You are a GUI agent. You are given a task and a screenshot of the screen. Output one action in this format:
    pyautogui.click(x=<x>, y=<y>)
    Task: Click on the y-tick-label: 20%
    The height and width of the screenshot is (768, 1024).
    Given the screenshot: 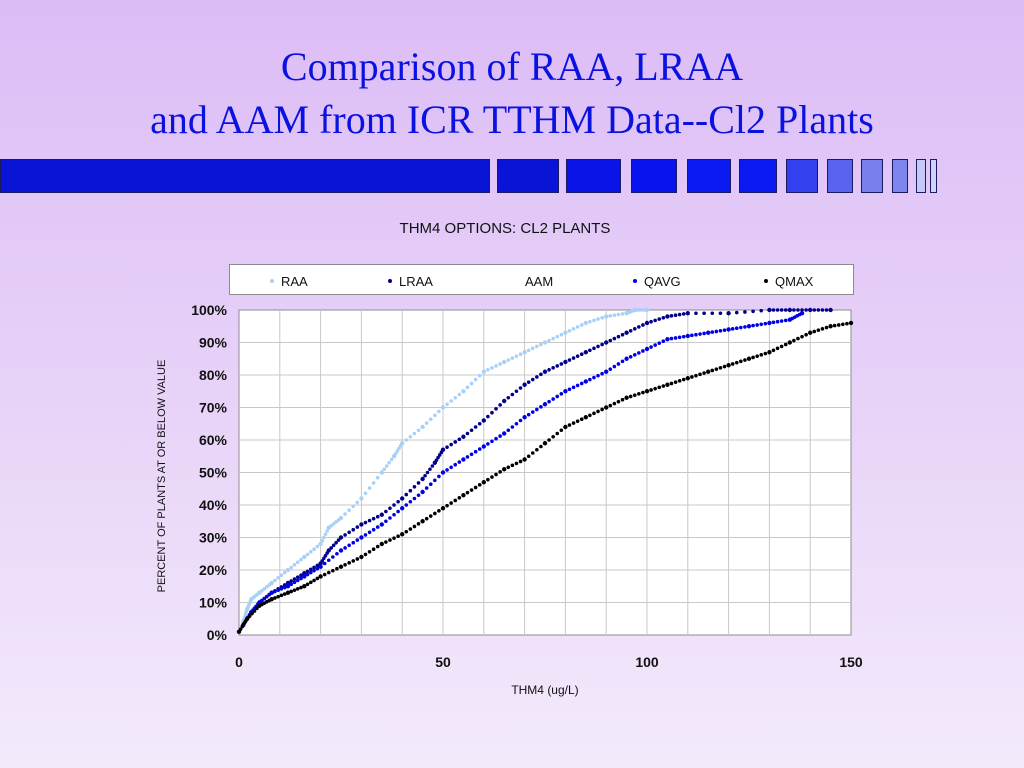 What is the action you would take?
    pyautogui.click(x=213, y=570)
    